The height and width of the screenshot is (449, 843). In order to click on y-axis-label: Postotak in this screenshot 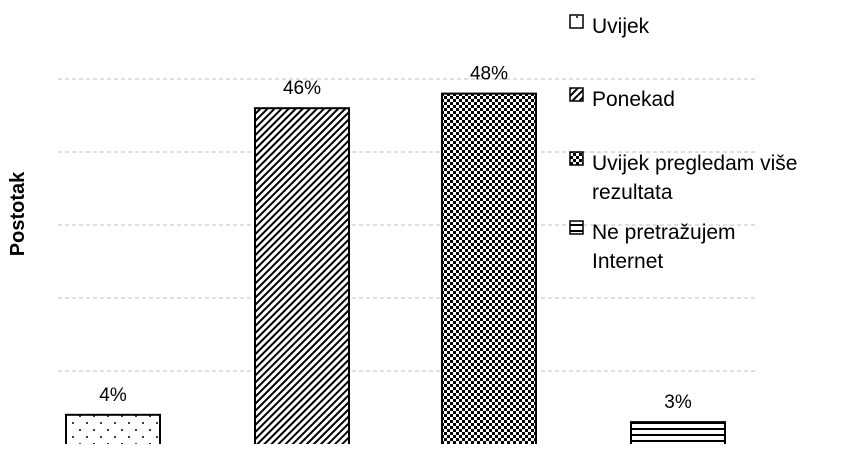, I will do `click(18, 213)`.